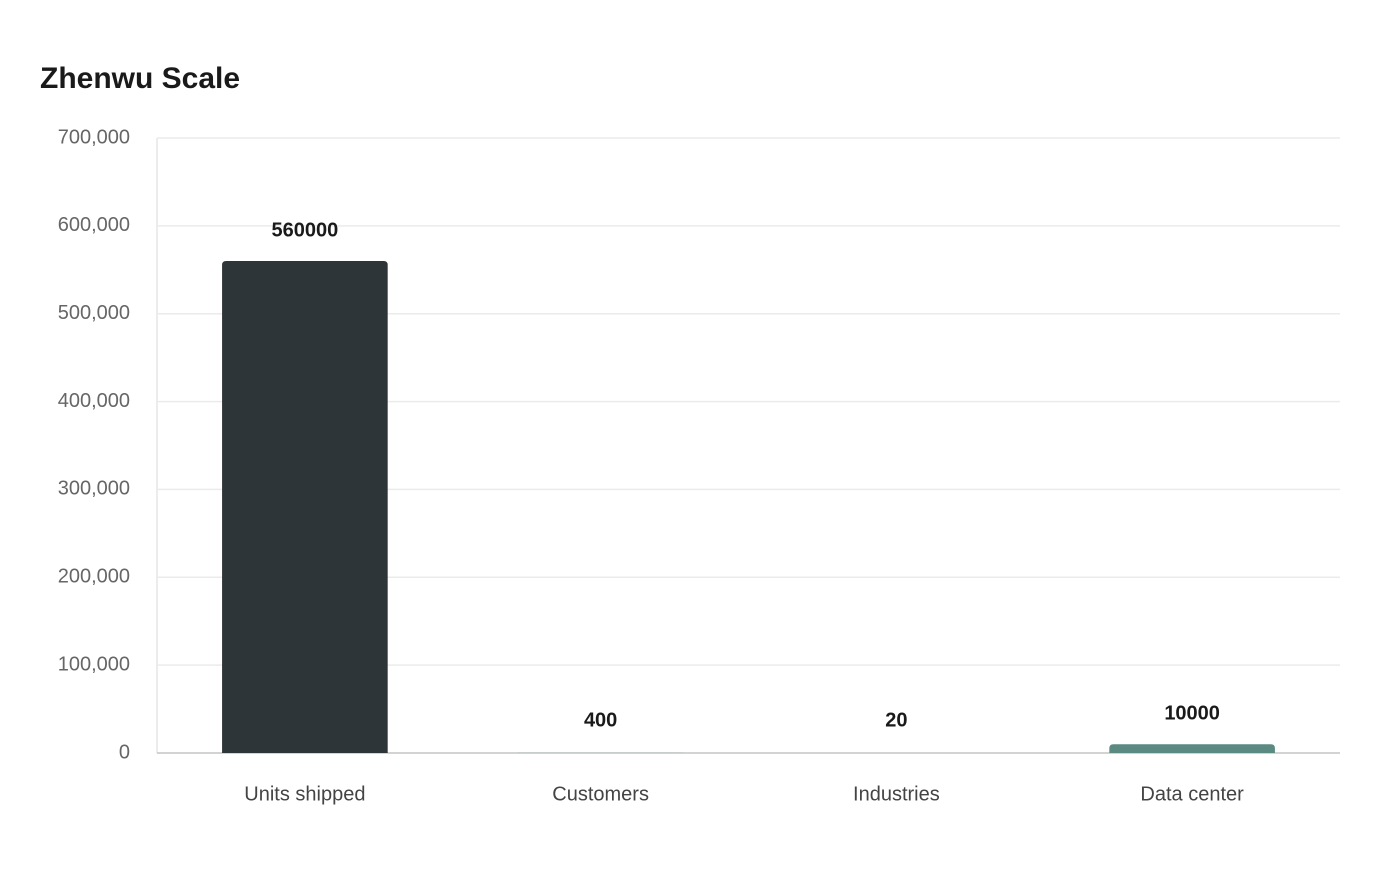  Describe the element at coordinates (94, 401) in the screenshot. I see `y-tick-label: 400,000` at that location.